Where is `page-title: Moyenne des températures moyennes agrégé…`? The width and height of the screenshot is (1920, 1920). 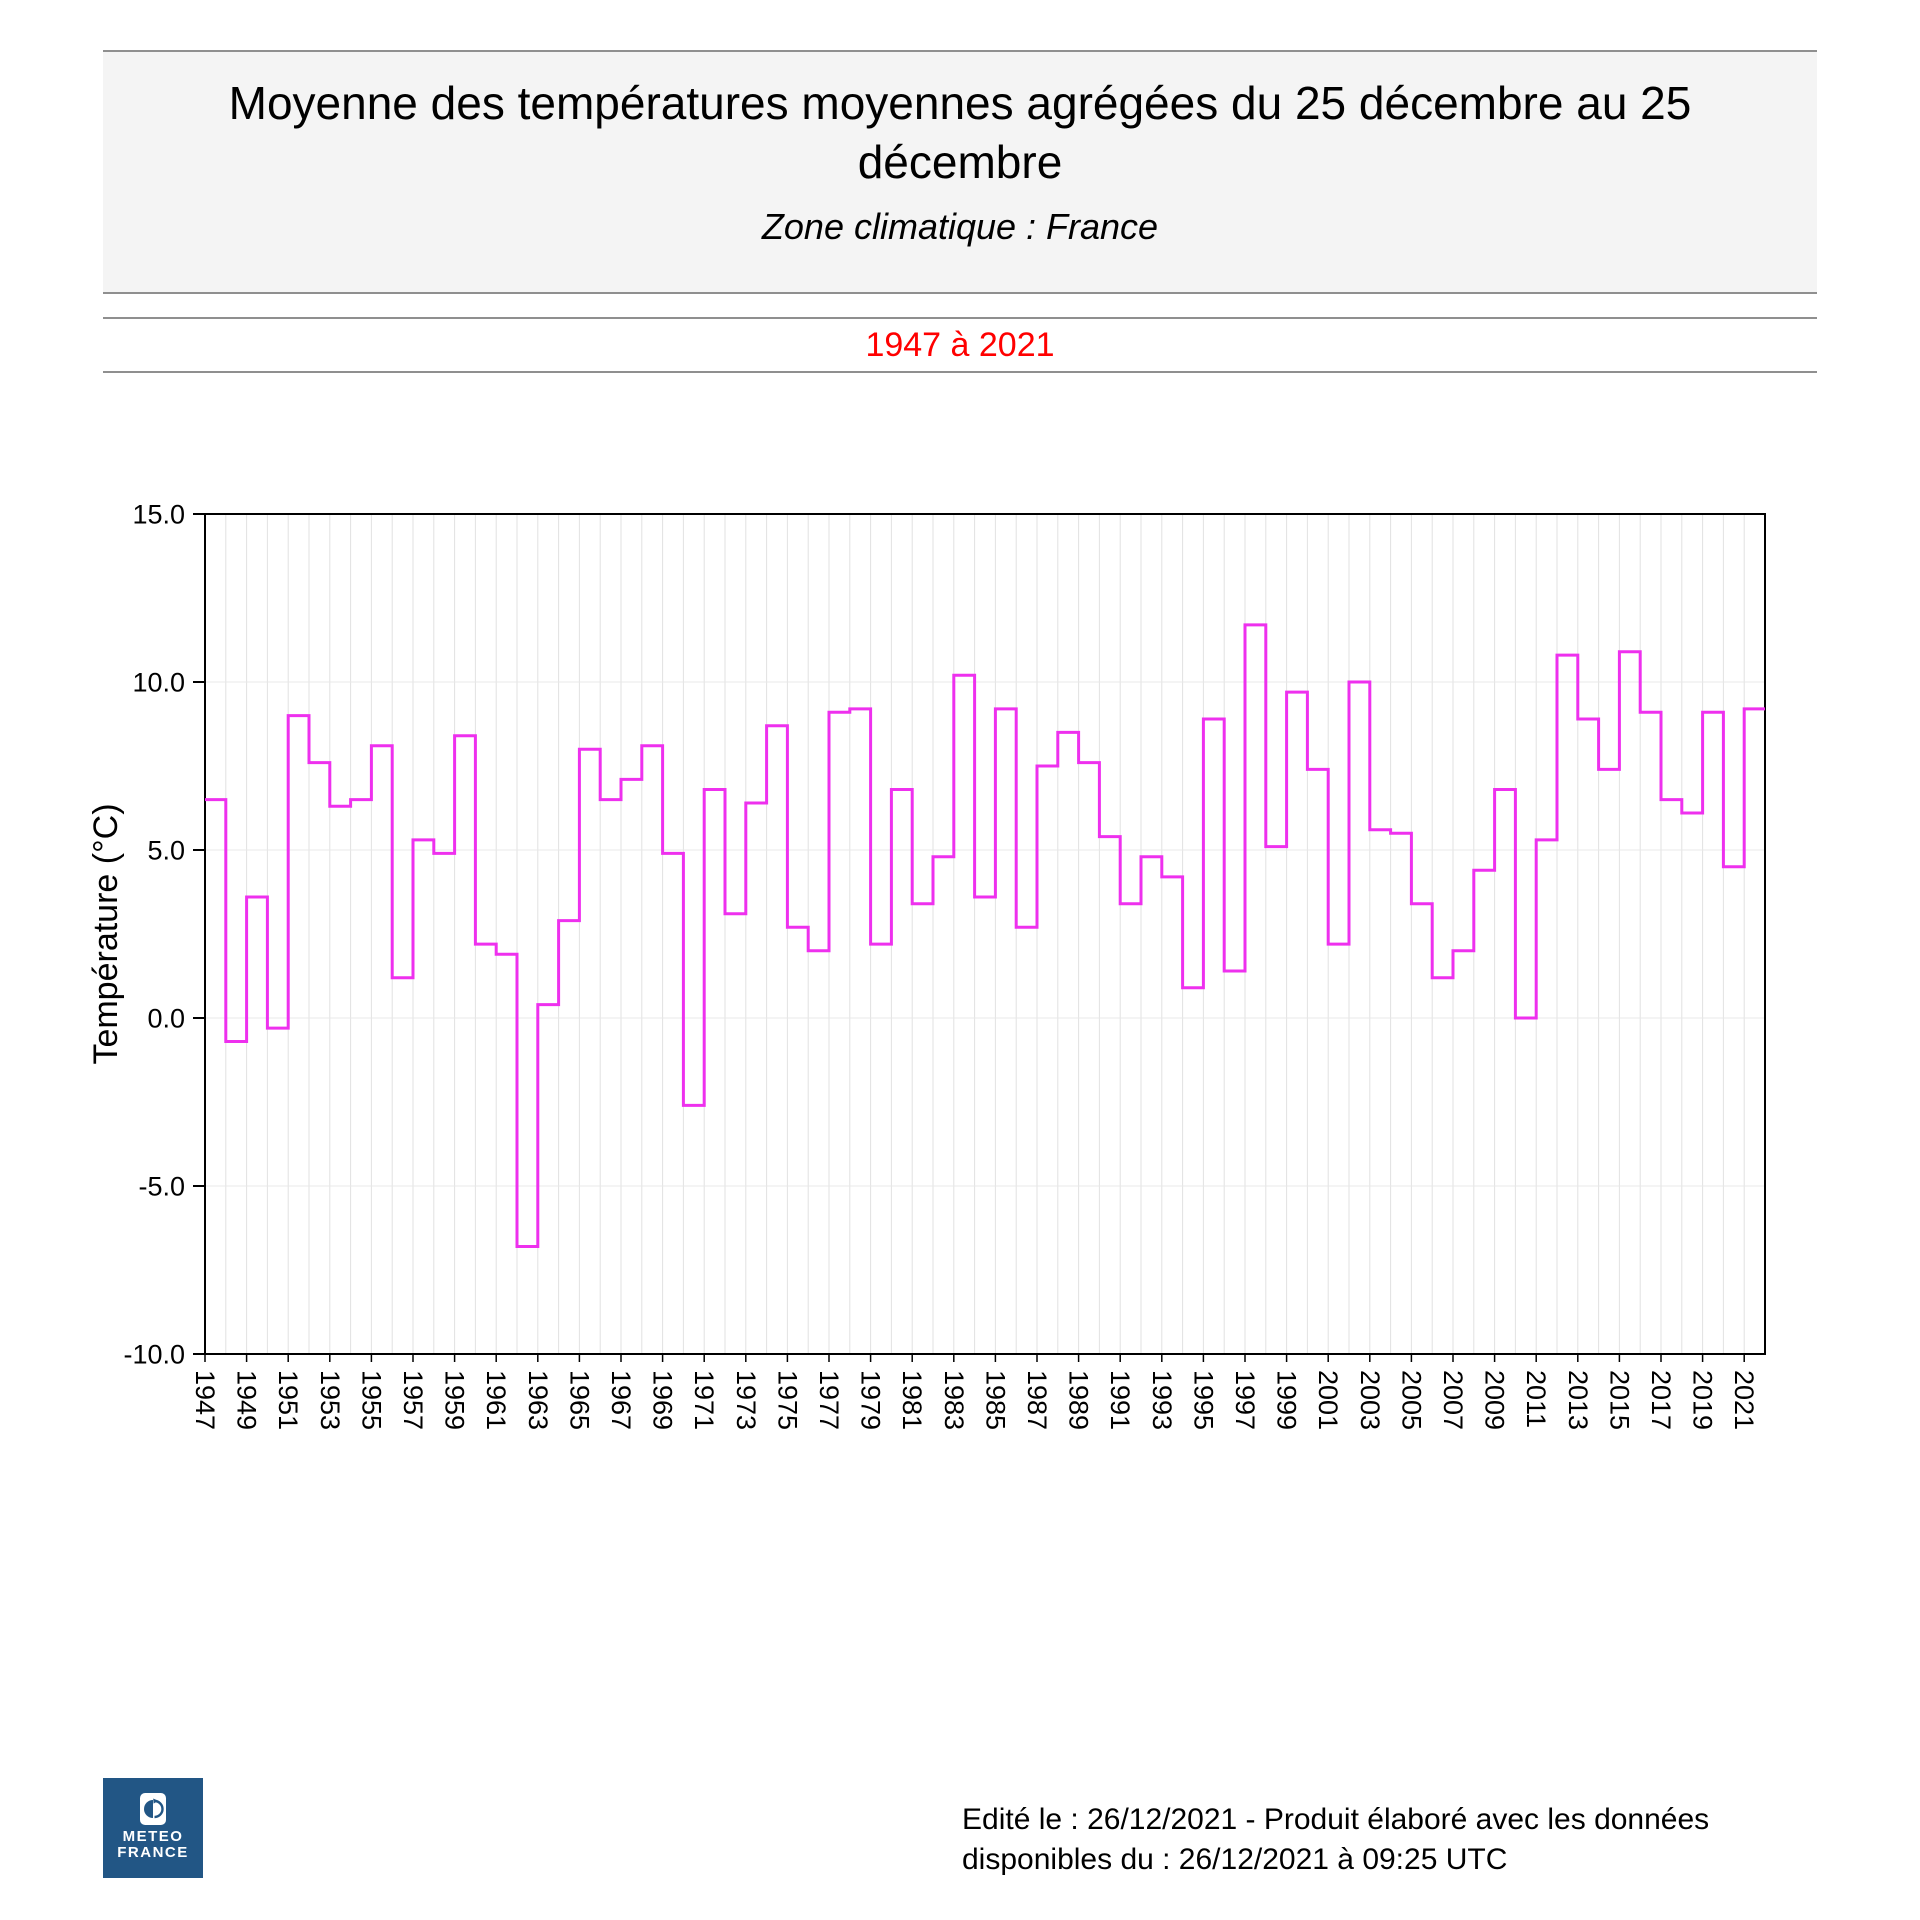
page-title: Moyenne des températures moyennes agrégé… is located at coordinates (960, 132).